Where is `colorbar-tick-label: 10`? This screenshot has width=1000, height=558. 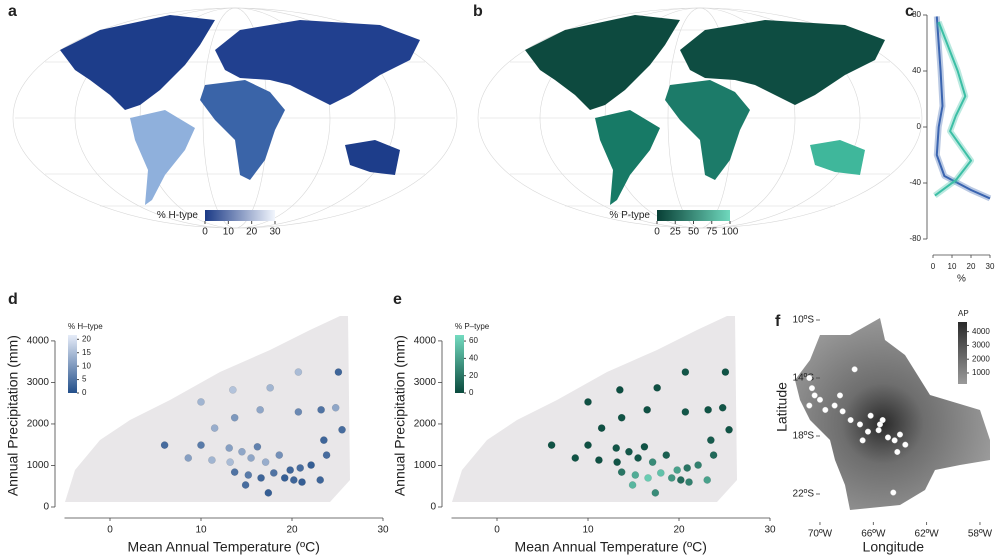
colorbar-tick-label: 10 is located at coordinates (86, 365).